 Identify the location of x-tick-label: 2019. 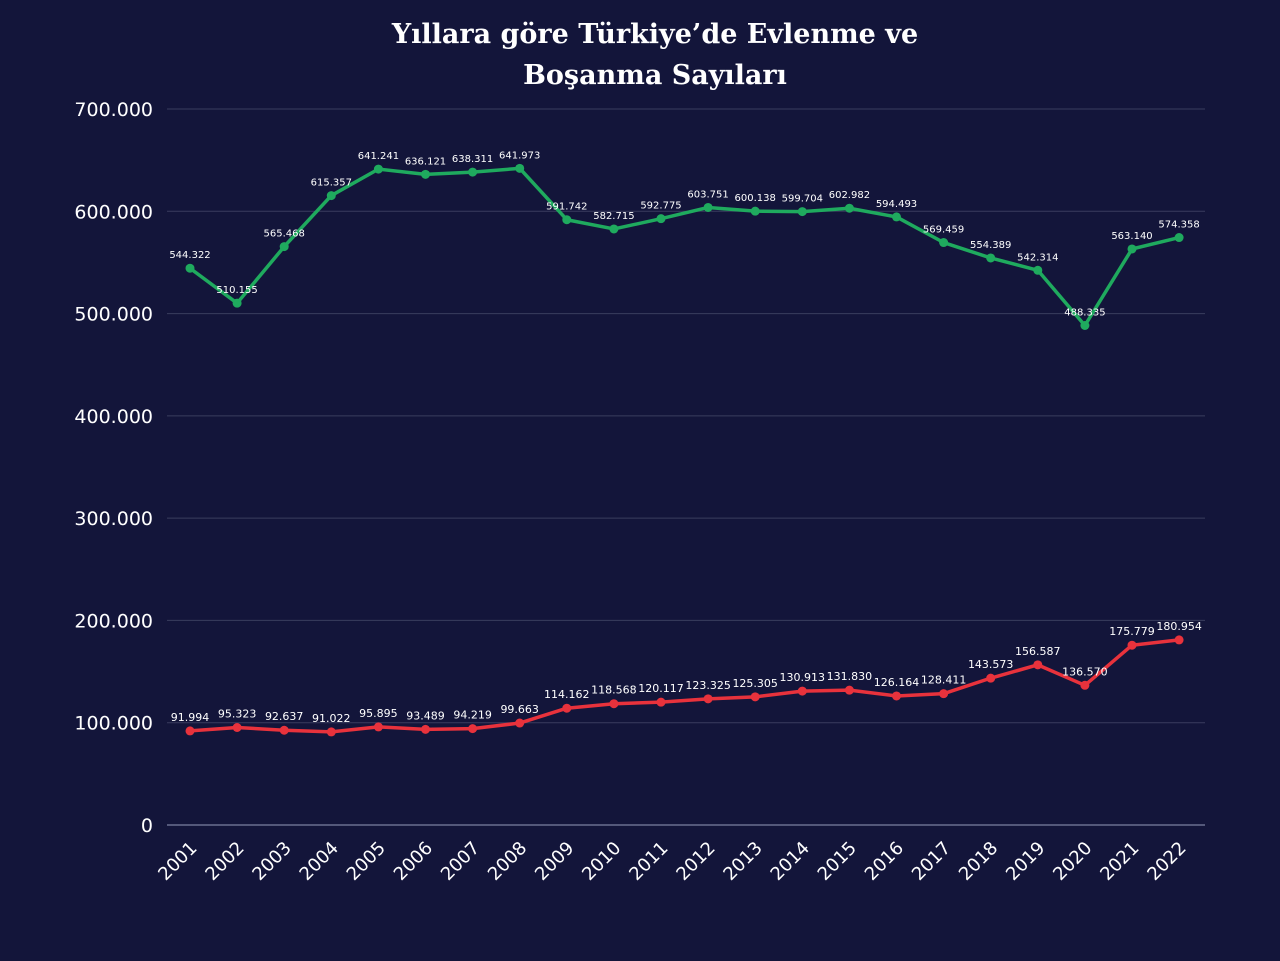
(1025, 861).